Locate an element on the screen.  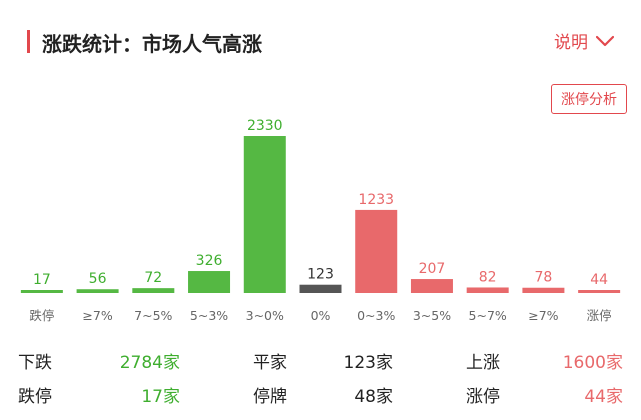
bar-value-label: 2330 is located at coordinates (265, 126).